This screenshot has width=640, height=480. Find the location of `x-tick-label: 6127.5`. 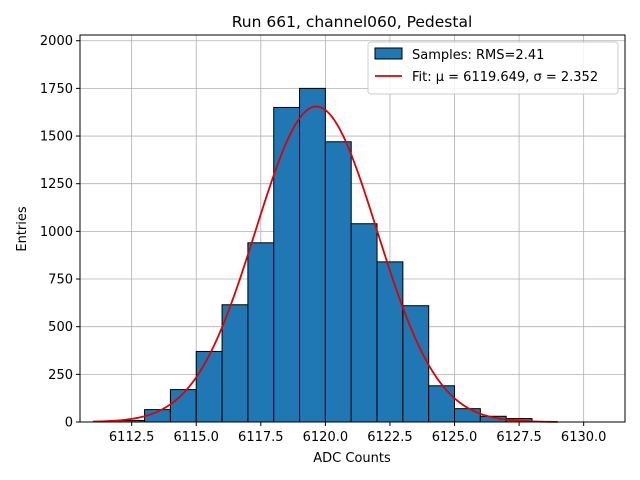

x-tick-label: 6127.5 is located at coordinates (519, 437).